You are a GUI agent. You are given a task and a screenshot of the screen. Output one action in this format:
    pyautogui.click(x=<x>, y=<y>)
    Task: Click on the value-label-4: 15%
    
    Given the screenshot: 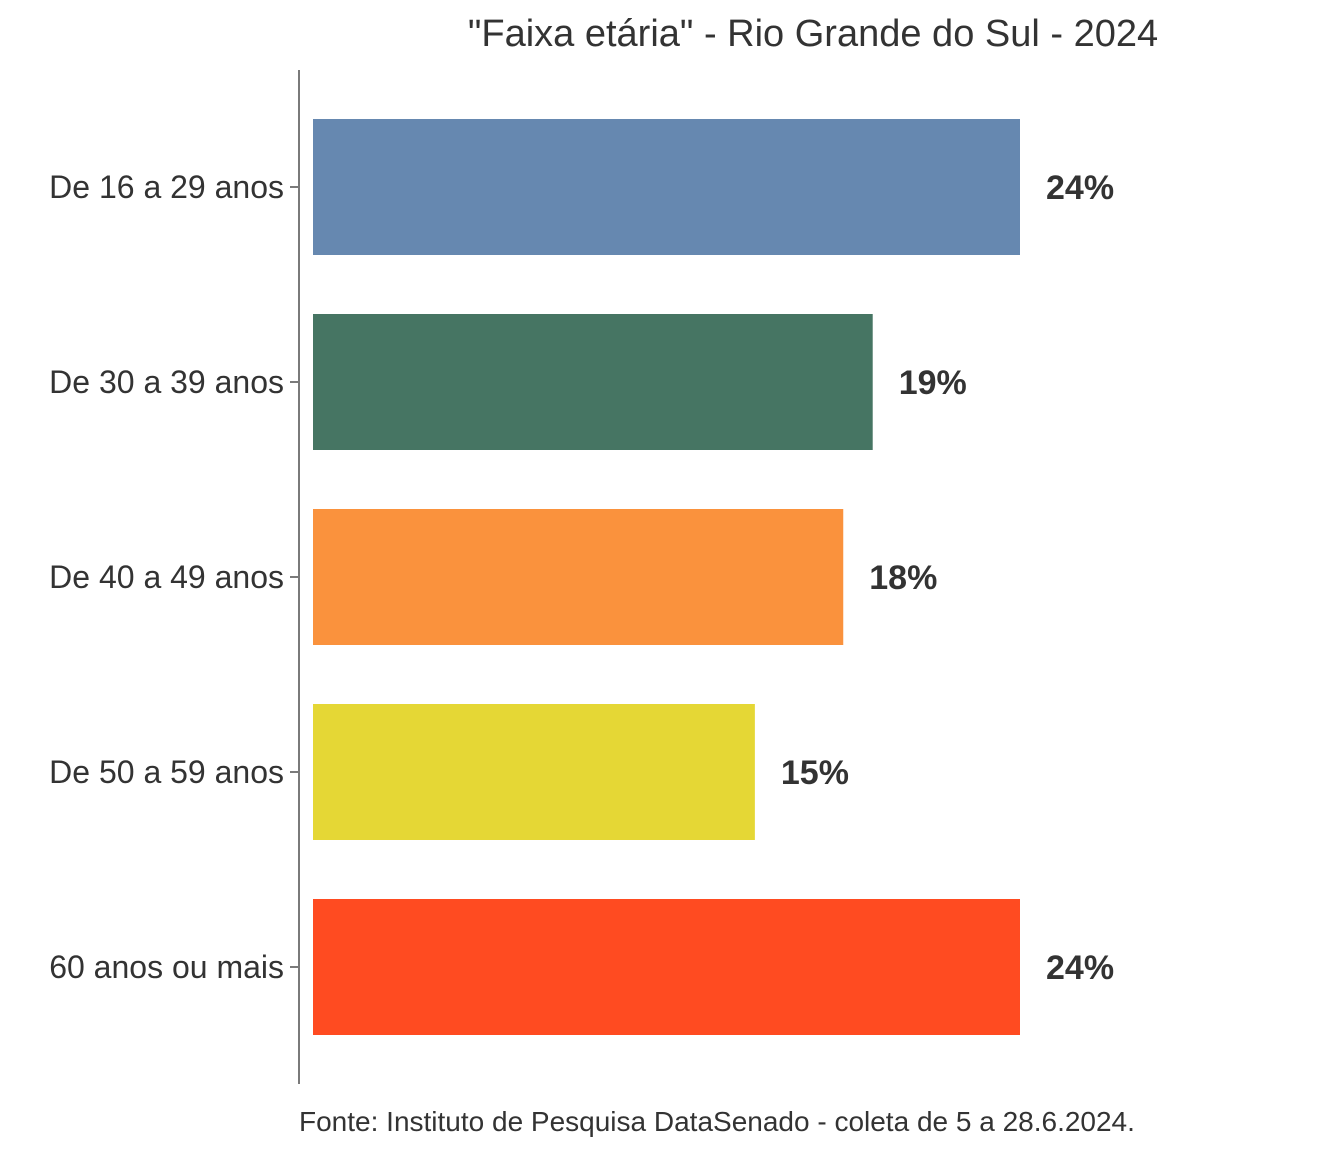 What is the action you would take?
    pyautogui.click(x=815, y=773)
    